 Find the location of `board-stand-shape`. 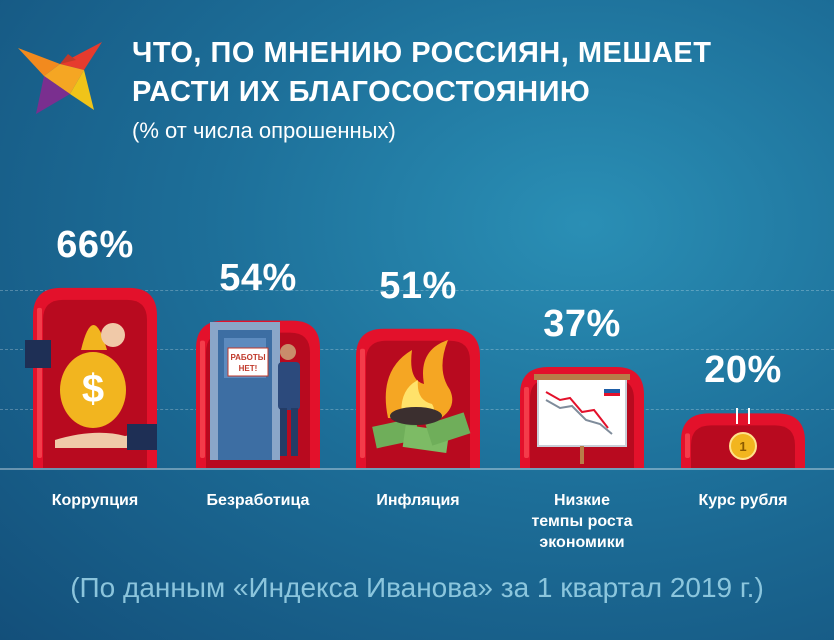

board-stand-shape is located at coordinates (582, 455).